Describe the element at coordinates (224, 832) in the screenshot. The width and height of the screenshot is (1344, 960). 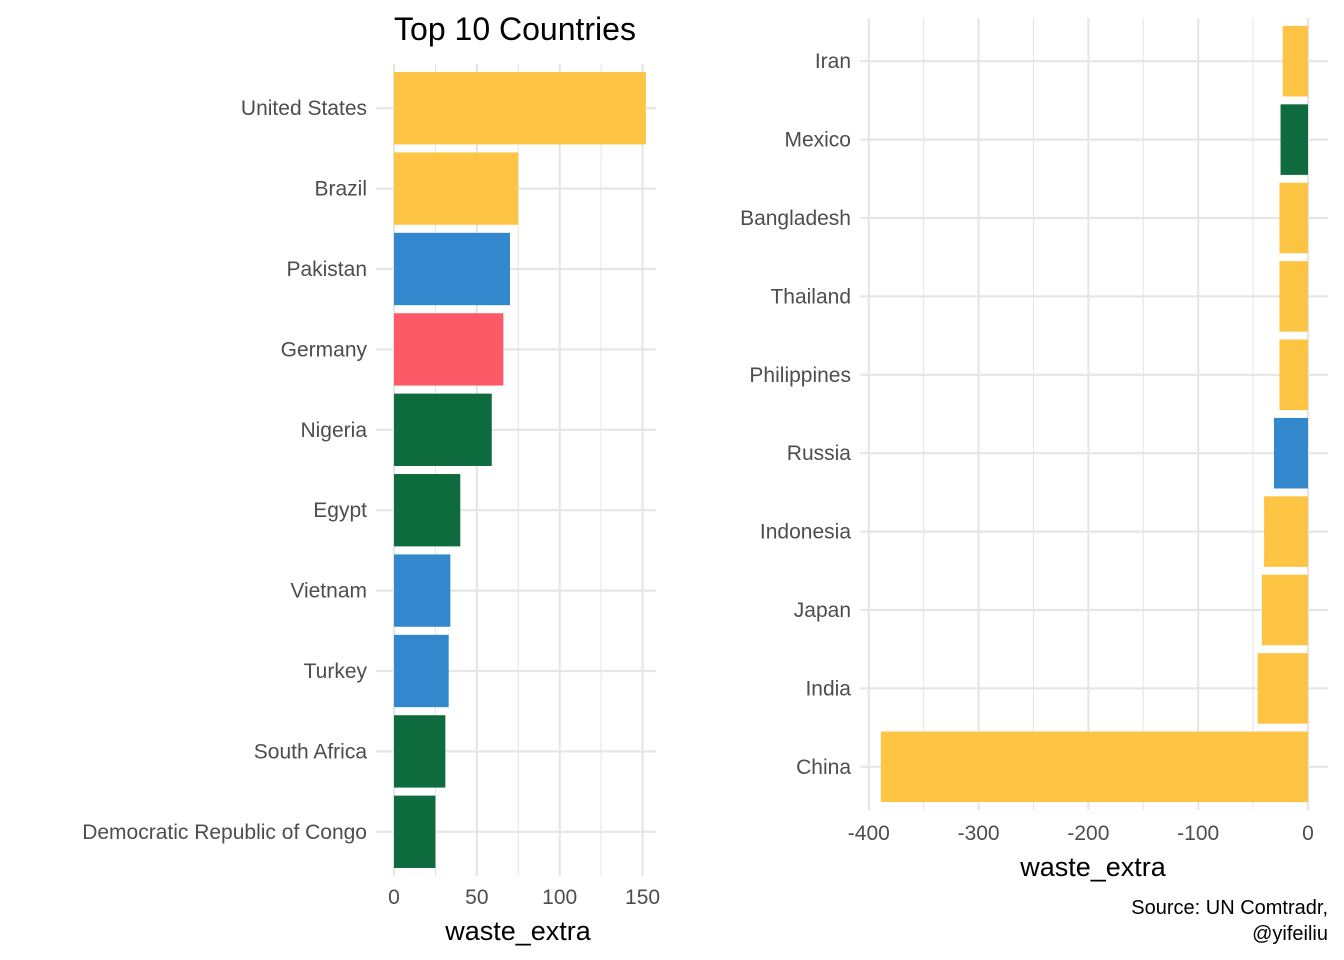
I see `category-label: Democratic Republic of Congo` at that location.